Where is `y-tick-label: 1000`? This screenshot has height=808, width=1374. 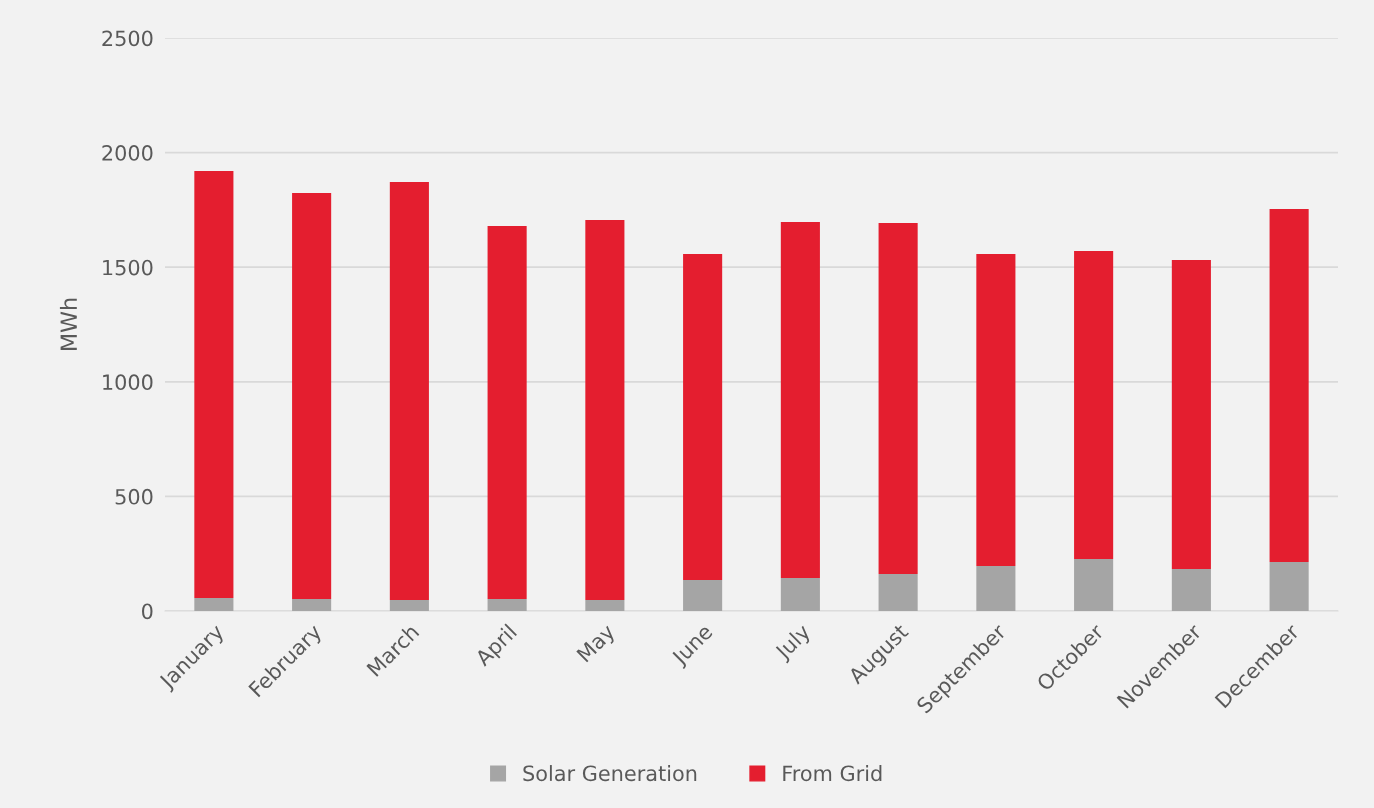 y-tick-label: 1000 is located at coordinates (128, 382).